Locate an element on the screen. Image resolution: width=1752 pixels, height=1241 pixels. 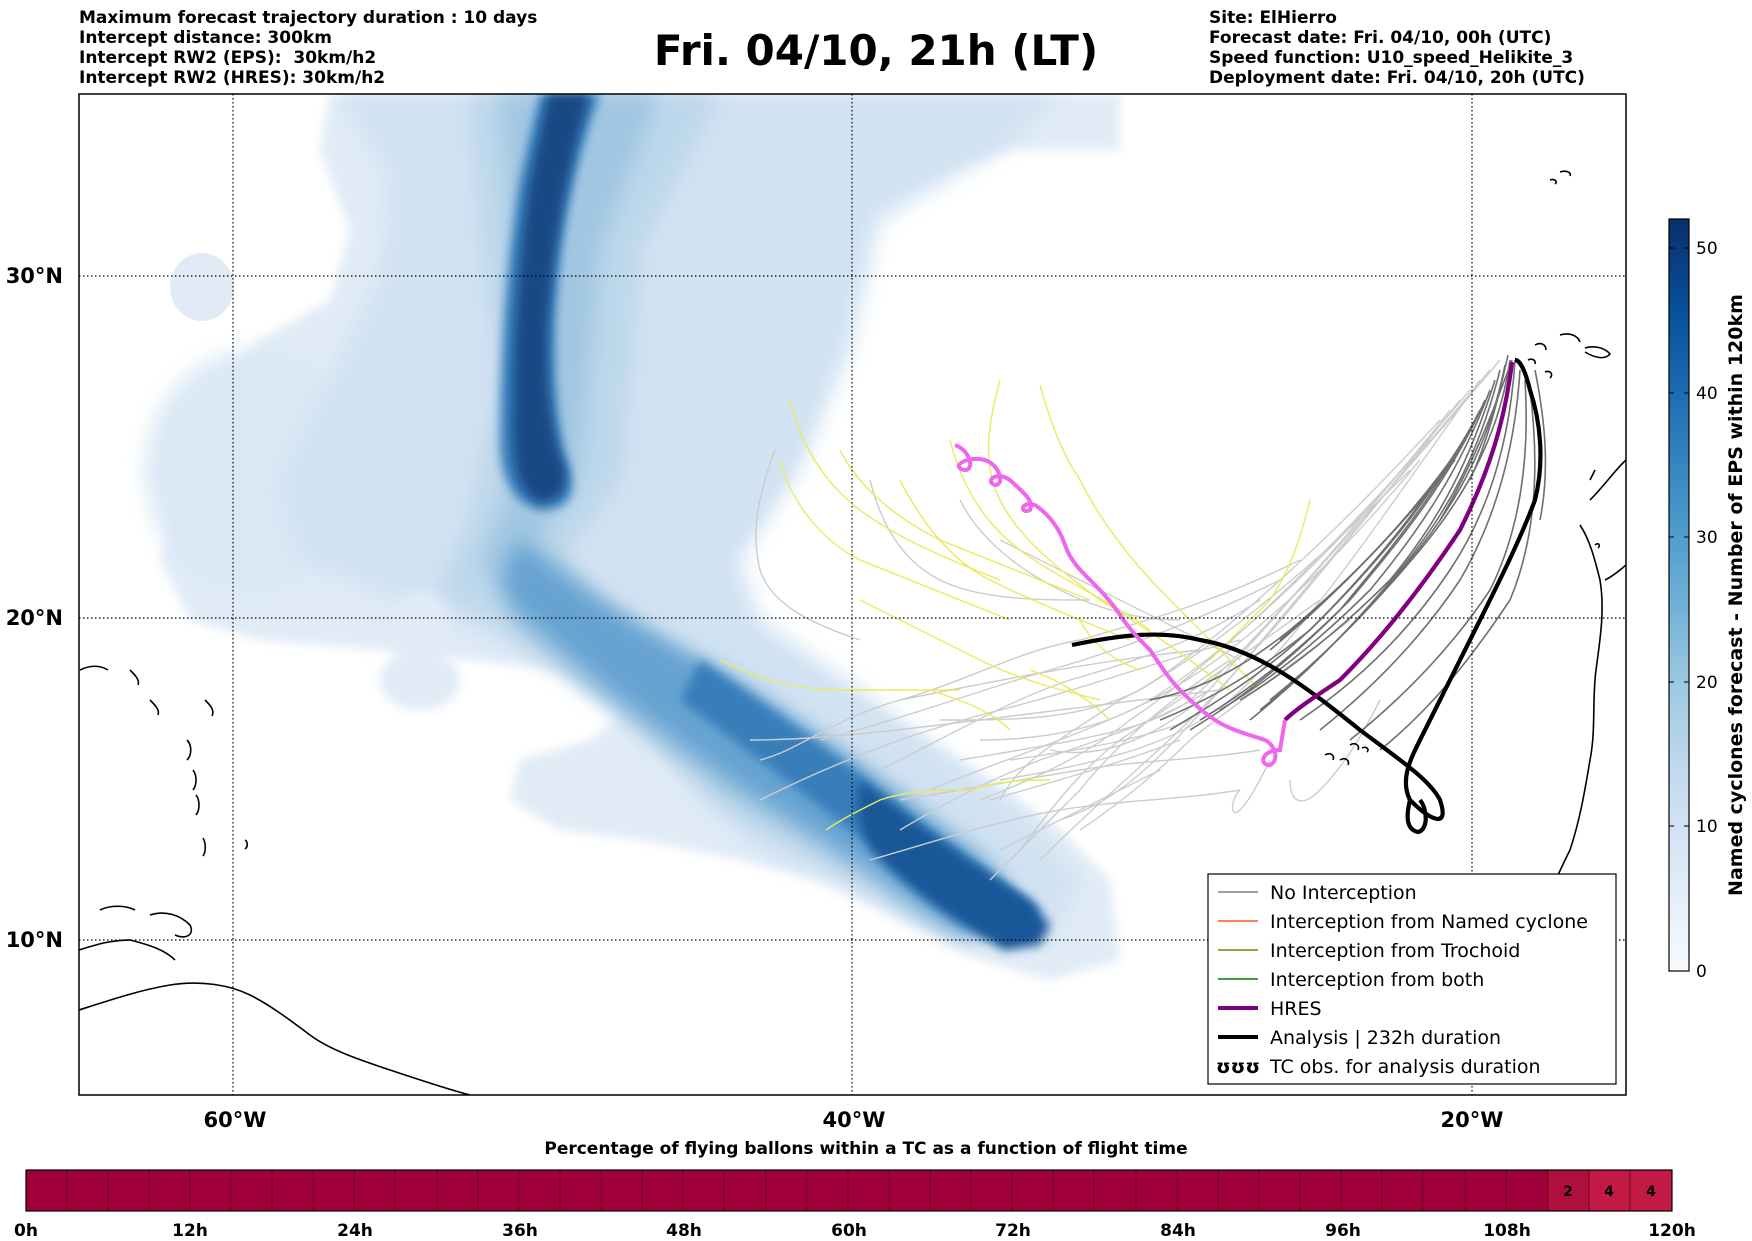
colorbar-gradient is located at coordinates (1679, 595).